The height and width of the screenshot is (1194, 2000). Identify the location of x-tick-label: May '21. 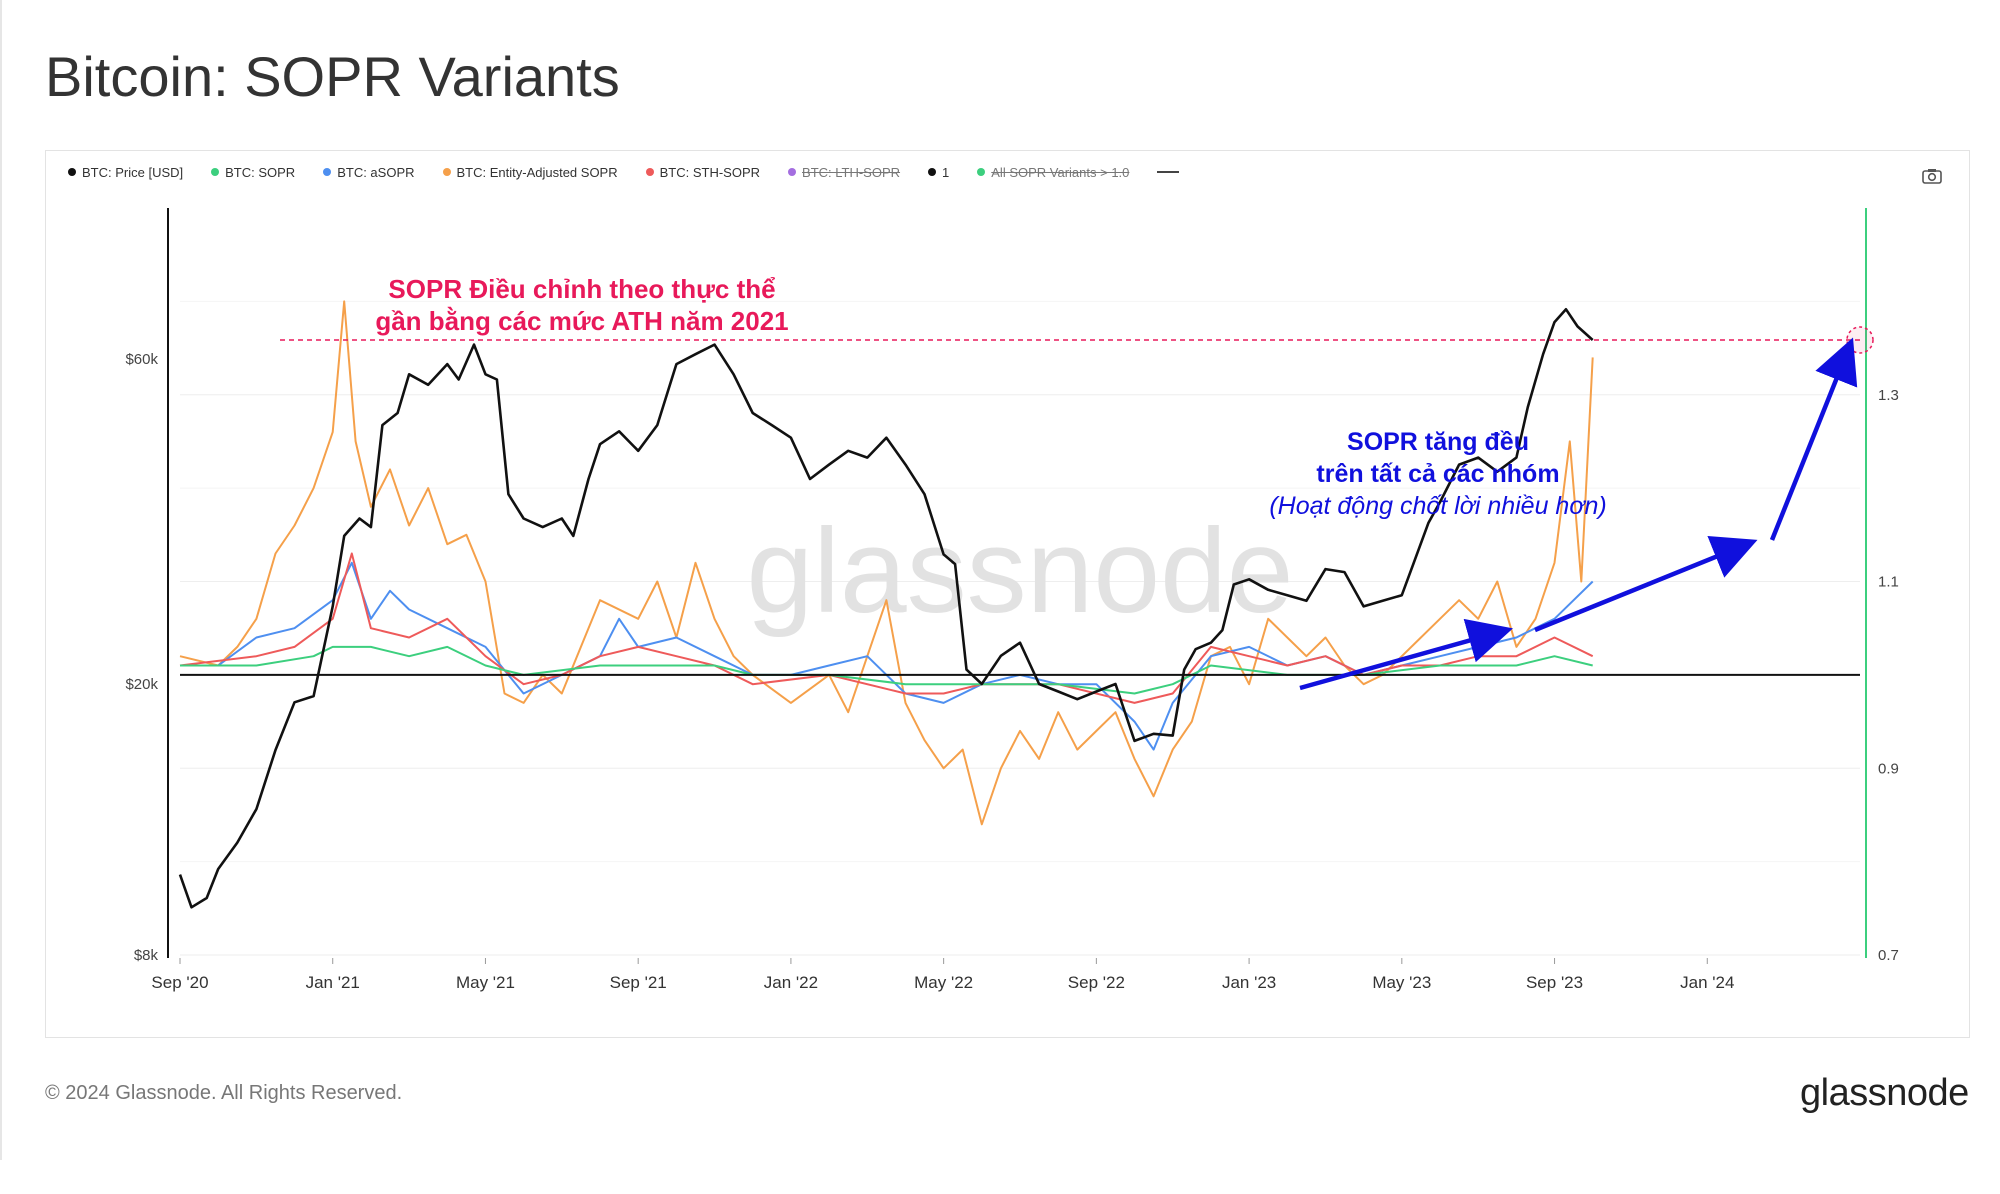
(485, 982).